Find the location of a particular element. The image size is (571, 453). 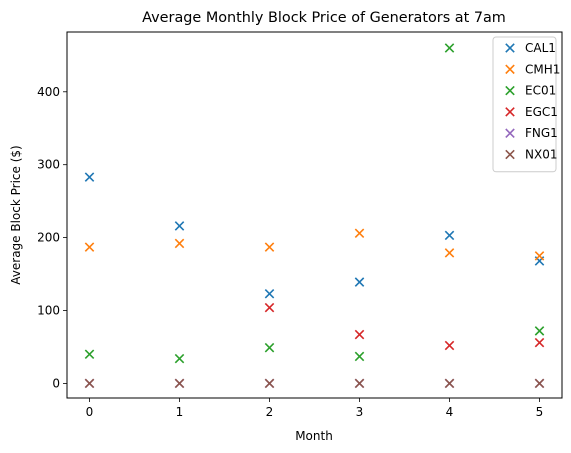

series-nx01 is located at coordinates (314, 383).